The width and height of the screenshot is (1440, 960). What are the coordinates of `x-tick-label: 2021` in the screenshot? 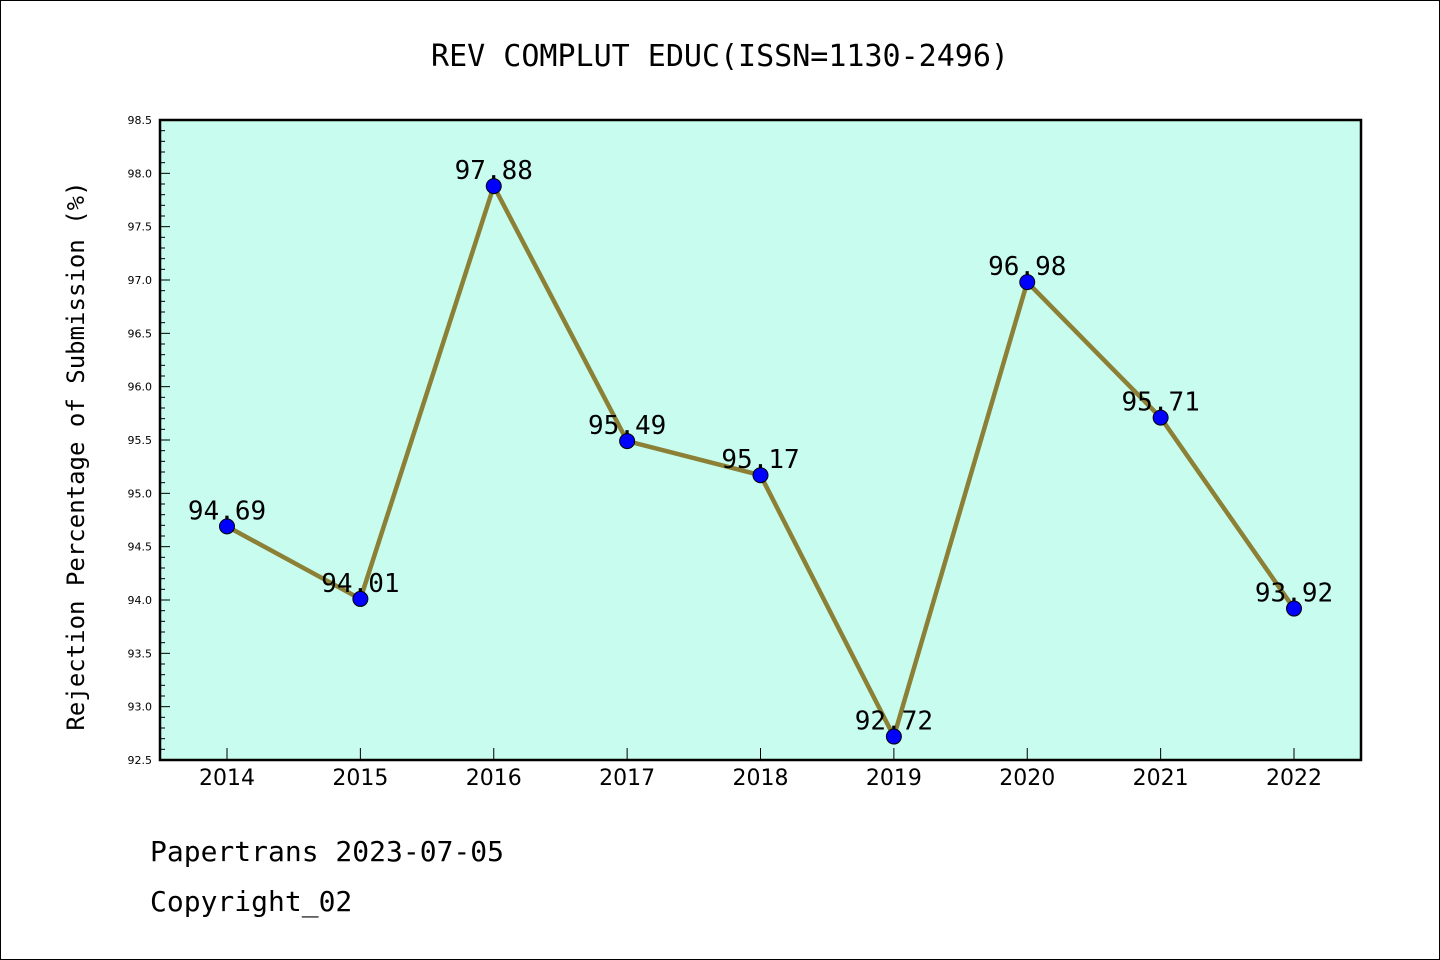 It's located at (1161, 778).